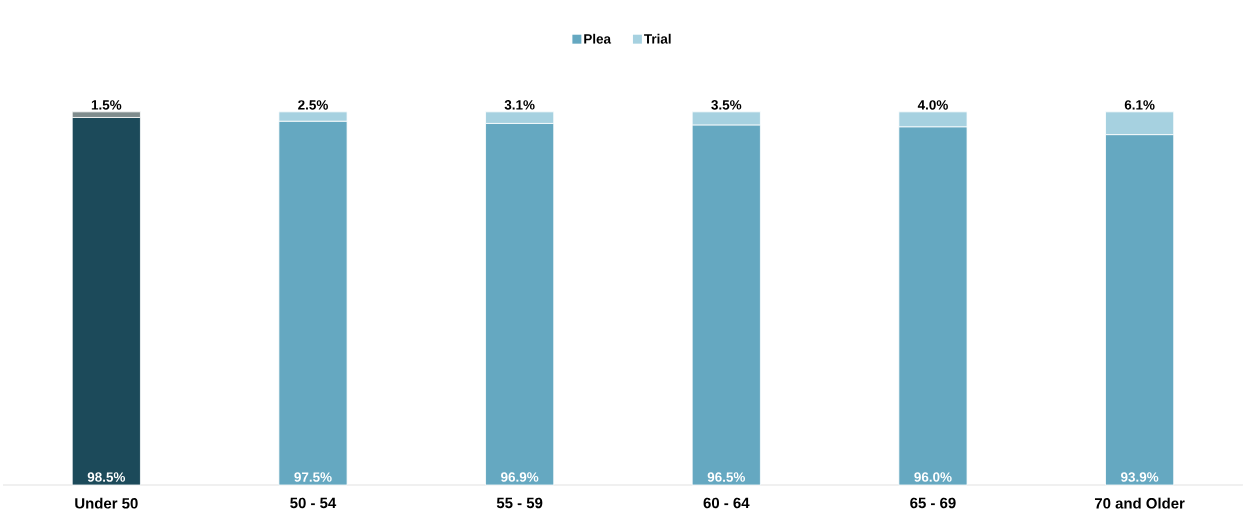 This screenshot has width=1251, height=530. I want to click on data-label: 2.5%, so click(313, 105).